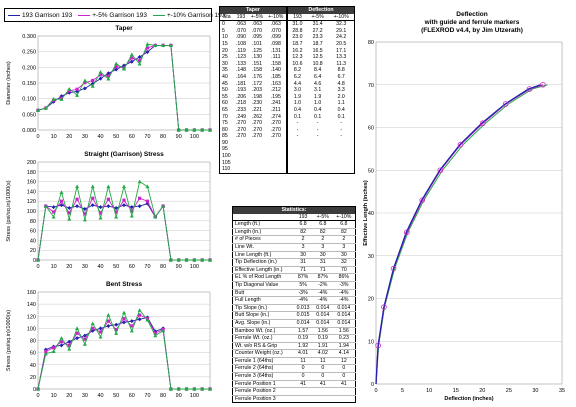 This screenshot has width=576, height=407. I want to click on table-cell: .181, so click(240, 83).